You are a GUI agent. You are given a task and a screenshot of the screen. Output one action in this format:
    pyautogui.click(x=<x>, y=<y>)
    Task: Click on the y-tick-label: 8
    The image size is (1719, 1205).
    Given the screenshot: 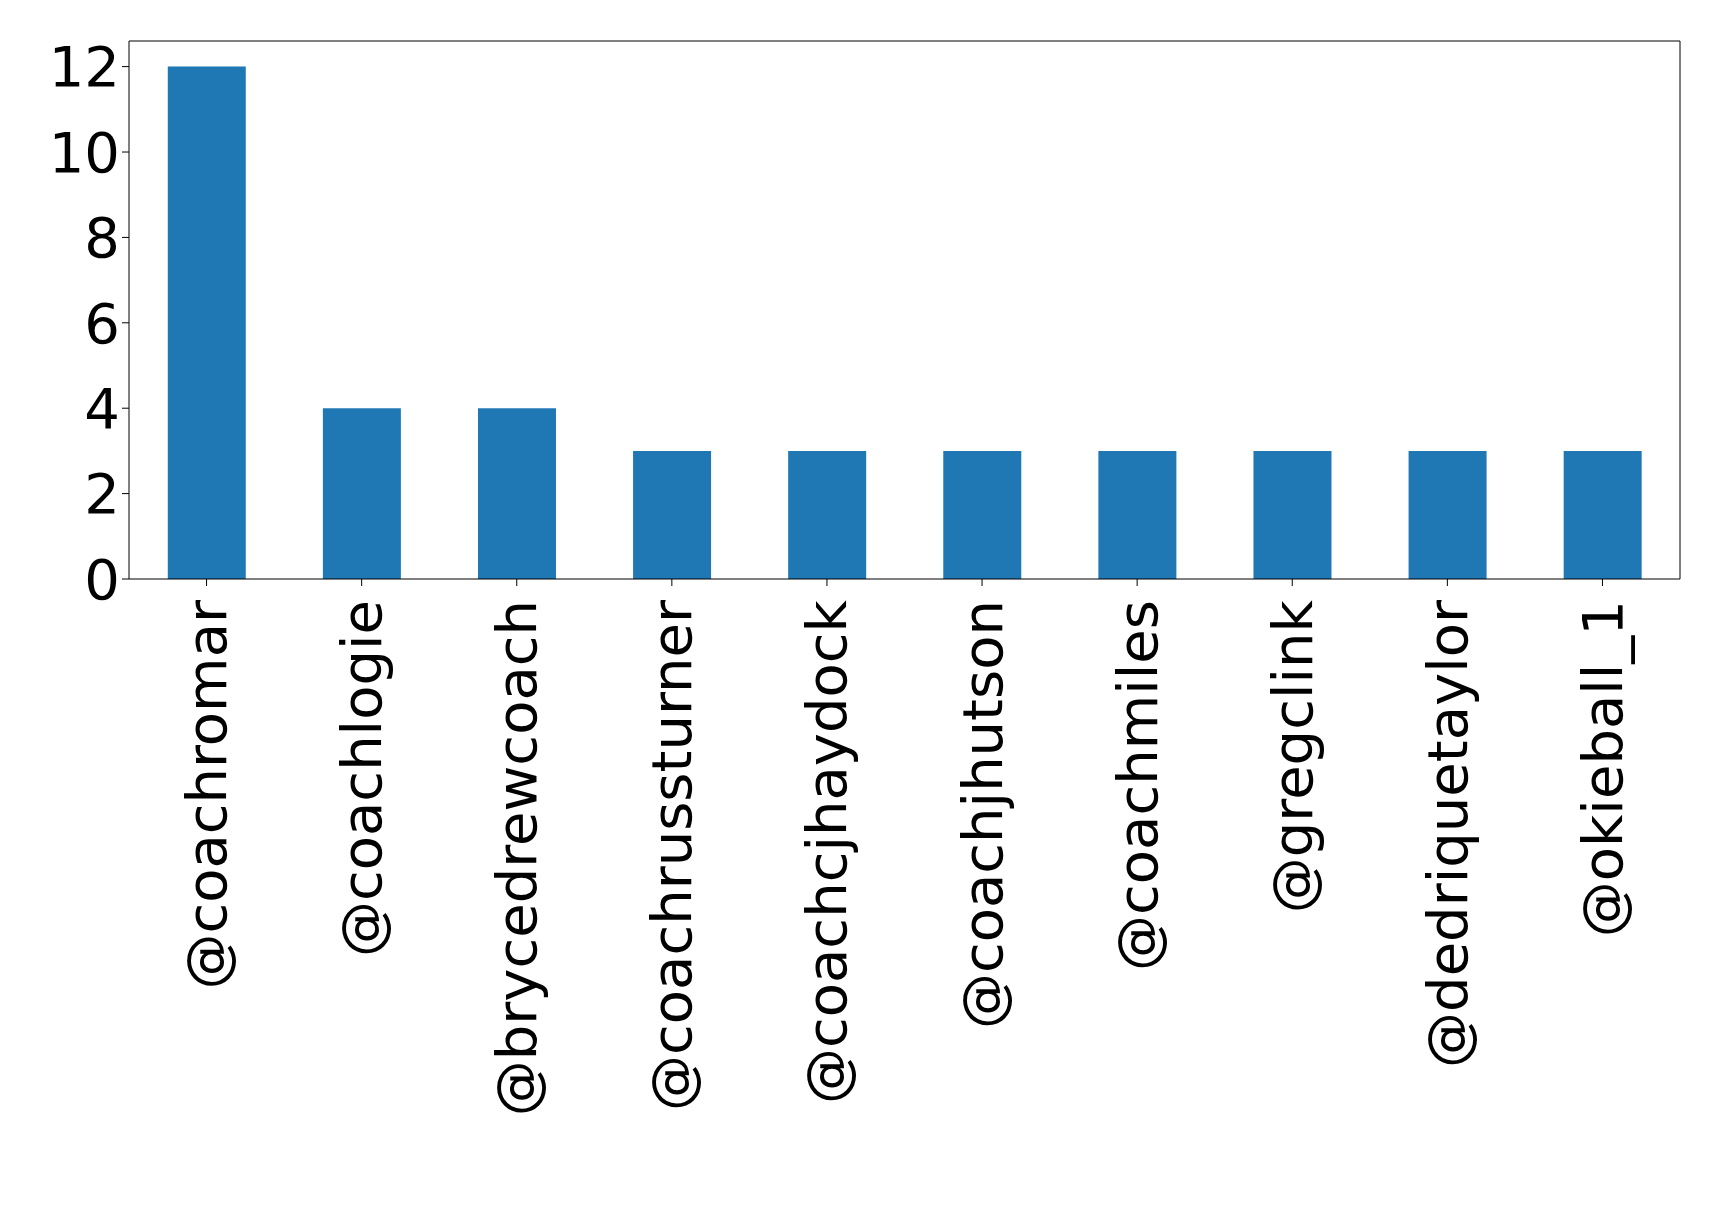 What is the action you would take?
    pyautogui.click(x=102, y=238)
    